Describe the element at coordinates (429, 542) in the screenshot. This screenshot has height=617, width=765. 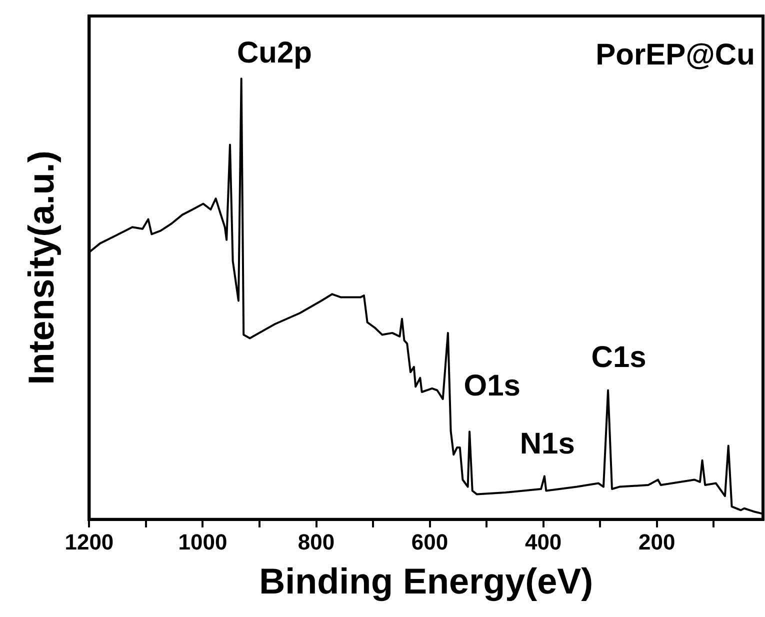
I see `x-tick-label: 600` at that location.